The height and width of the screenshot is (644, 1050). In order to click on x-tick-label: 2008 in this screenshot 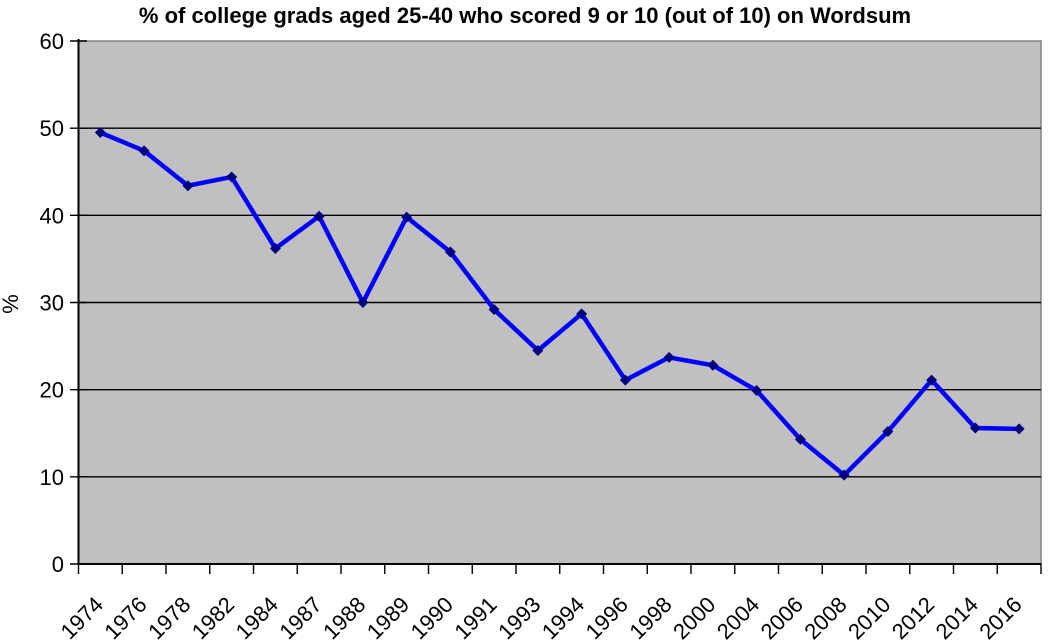, I will do `click(825, 618)`.